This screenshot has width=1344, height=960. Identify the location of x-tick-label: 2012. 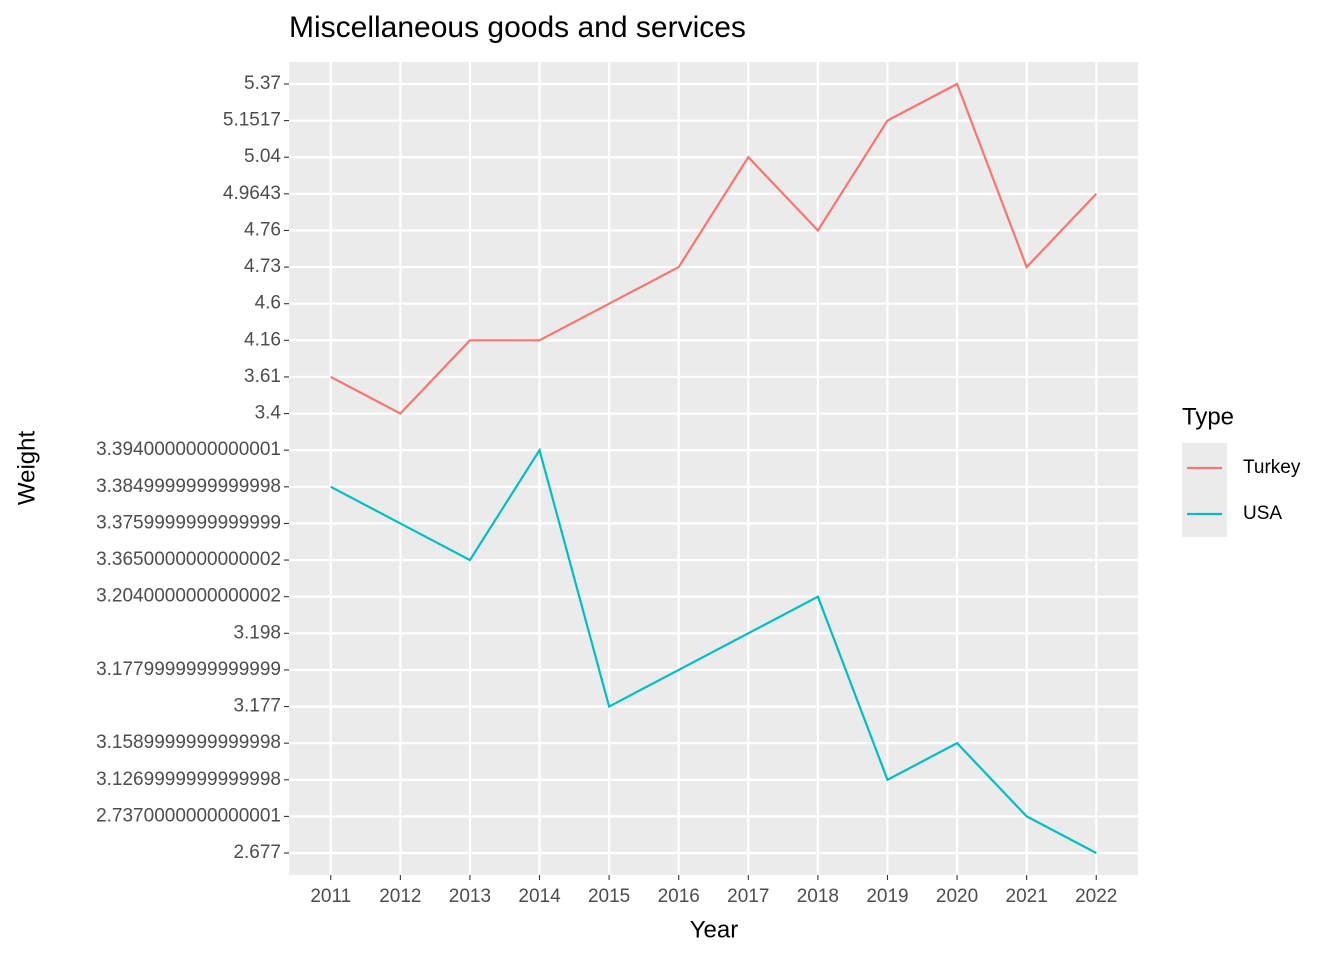
(400, 896).